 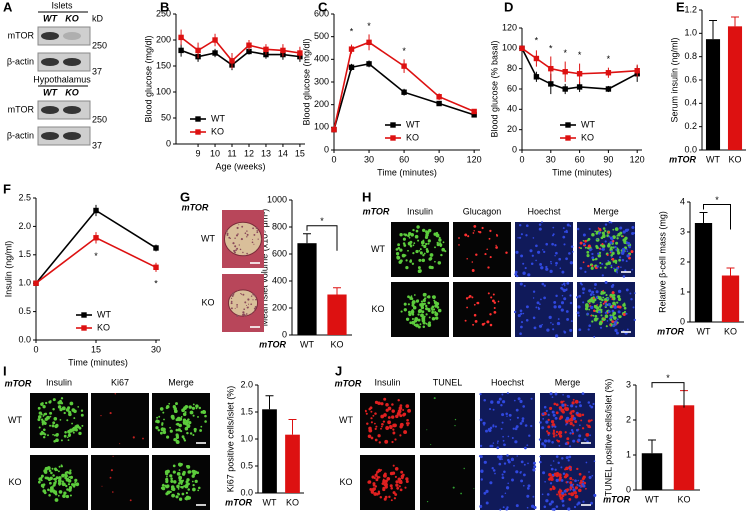 I want to click on channel-label: Insulin, so click(x=59, y=382).